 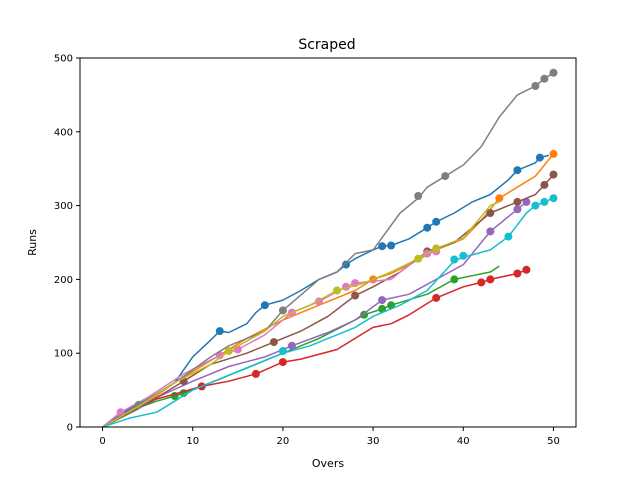 I want to click on x-axis: 0 10 20 30 40 50, so click(x=329, y=437).